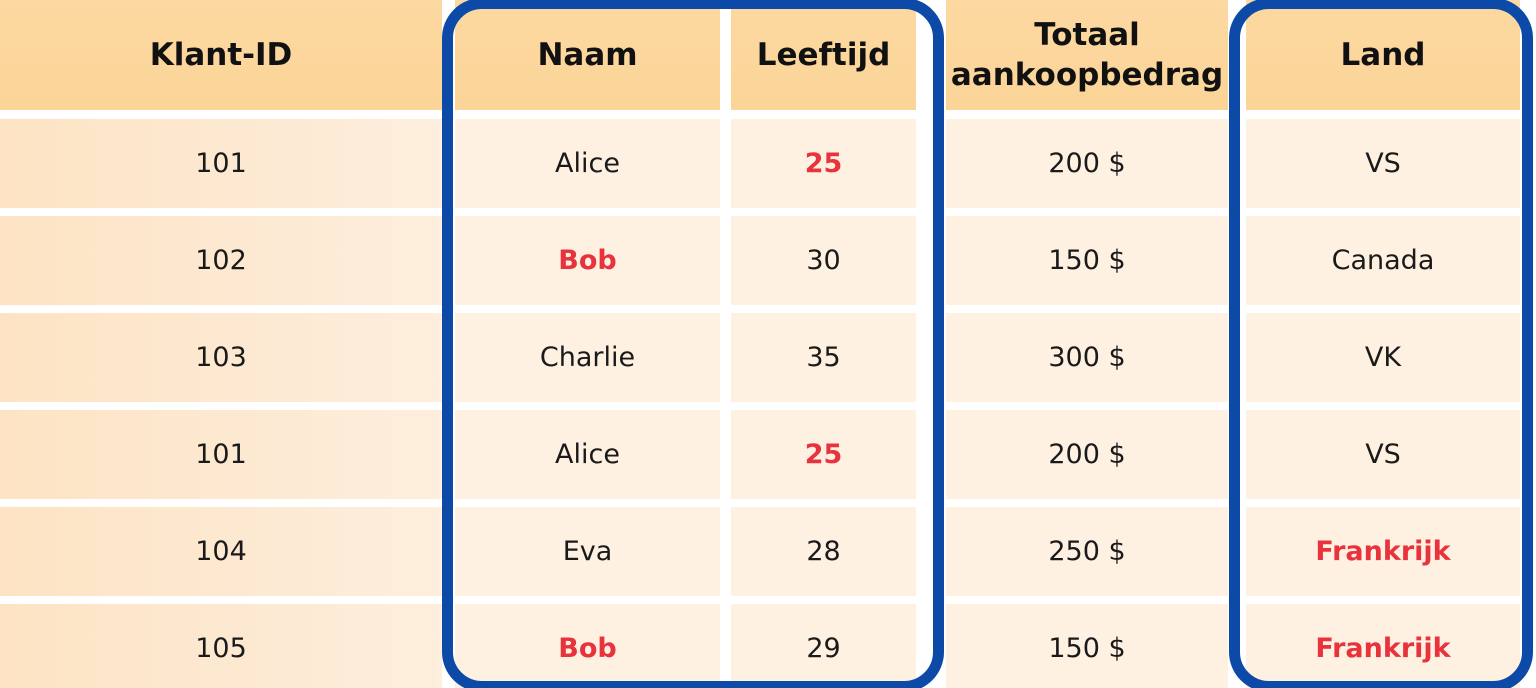 The width and height of the screenshot is (1536, 688). Describe the element at coordinates (1087, 551) in the screenshot. I see `table-cell: 250 $` at that location.